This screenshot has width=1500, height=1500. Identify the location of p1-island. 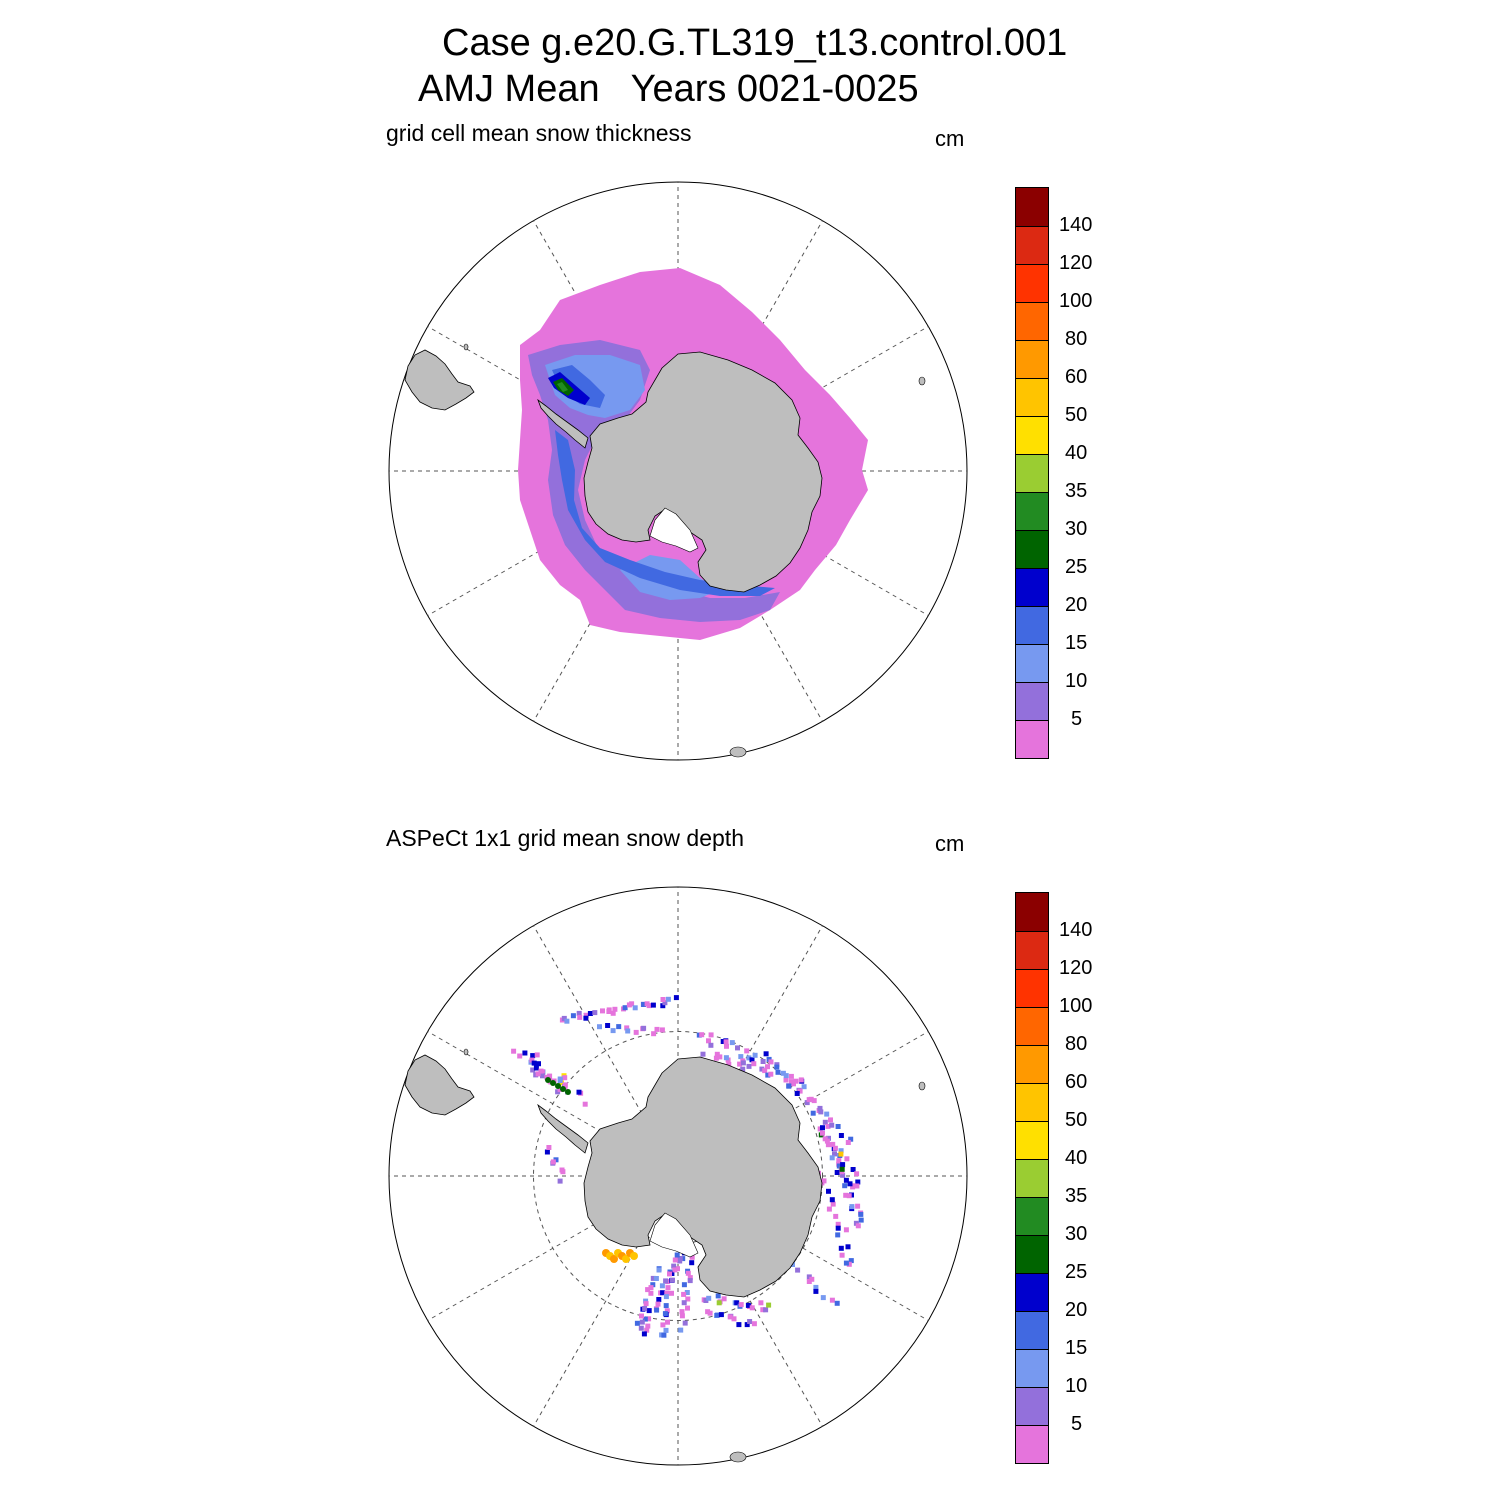
(466, 347).